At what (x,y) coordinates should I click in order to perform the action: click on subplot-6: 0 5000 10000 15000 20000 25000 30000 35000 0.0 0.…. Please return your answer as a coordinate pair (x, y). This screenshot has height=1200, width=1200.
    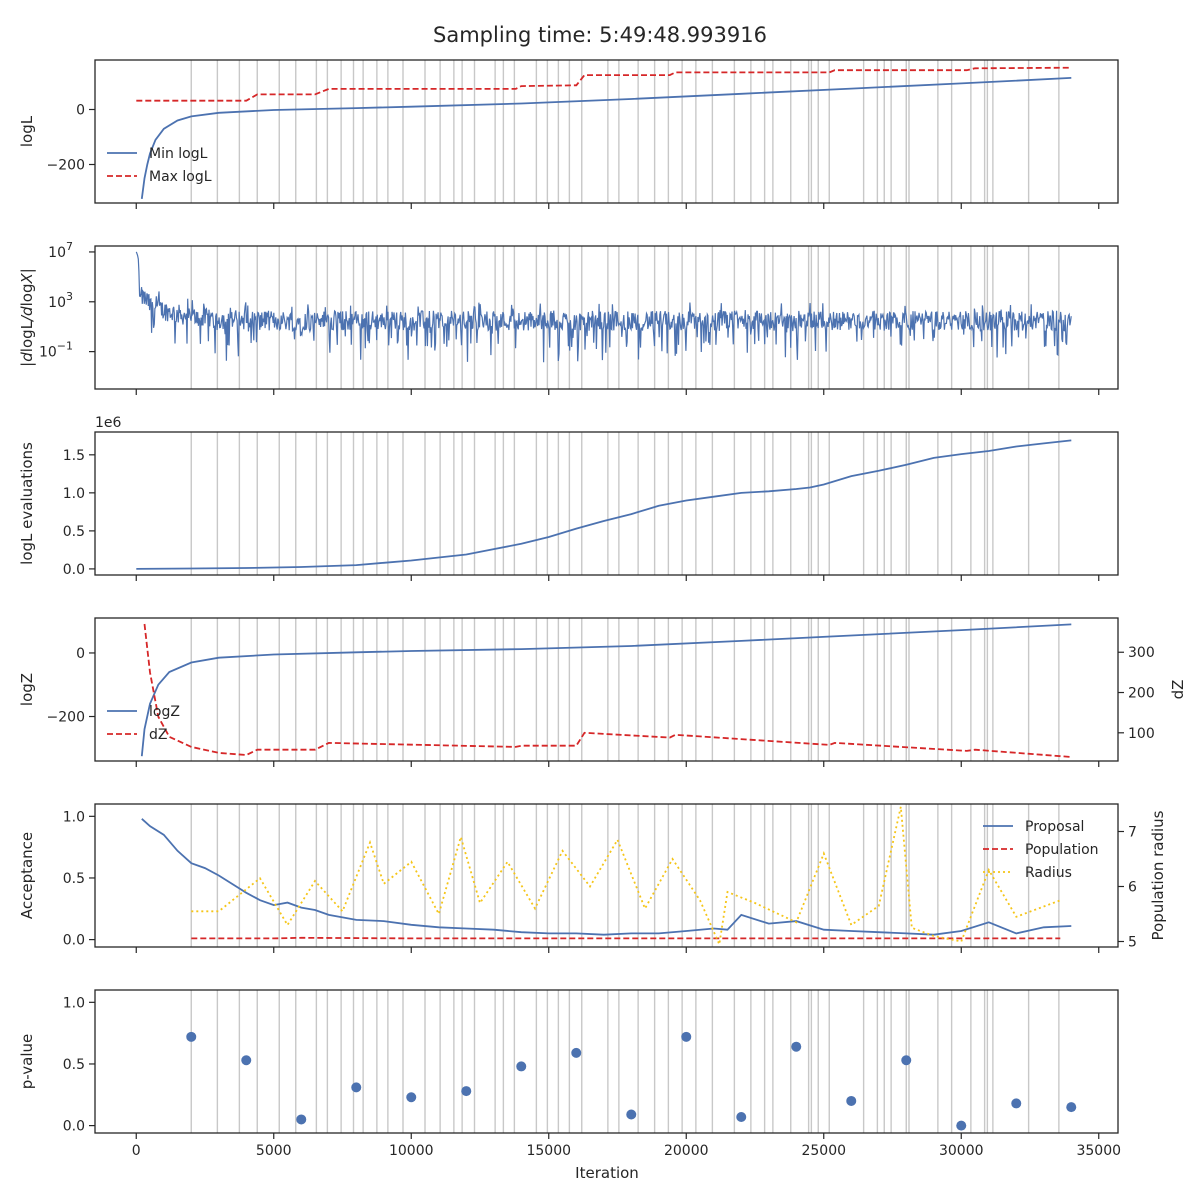
    Looking at the image, I should click on (569, 1074).